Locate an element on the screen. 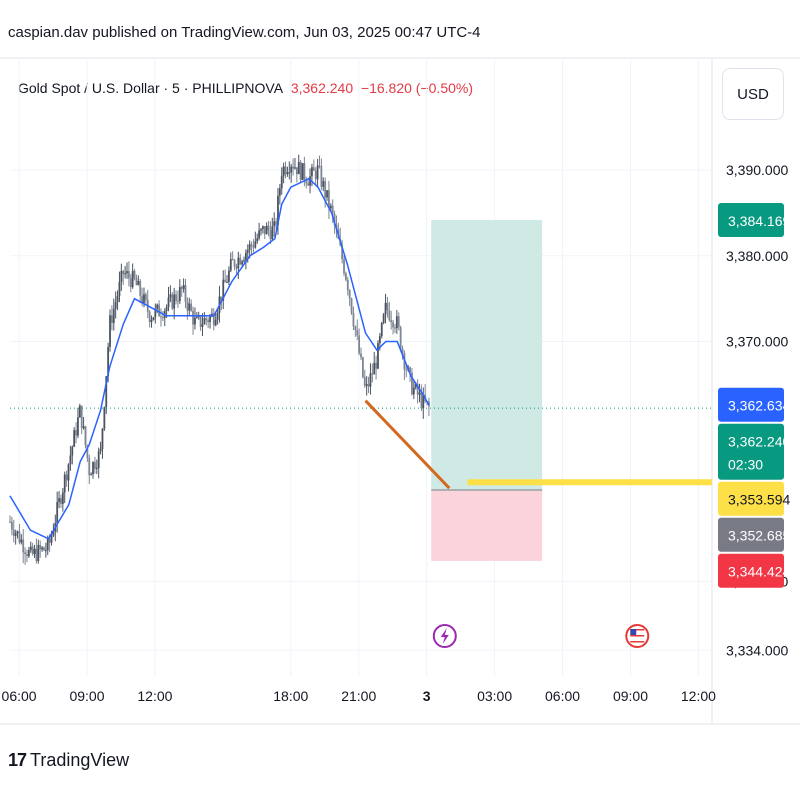 Image resolution: width=800 pixels, height=800 pixels. symbol-last-price: 3,362.240 is located at coordinates (322, 88).